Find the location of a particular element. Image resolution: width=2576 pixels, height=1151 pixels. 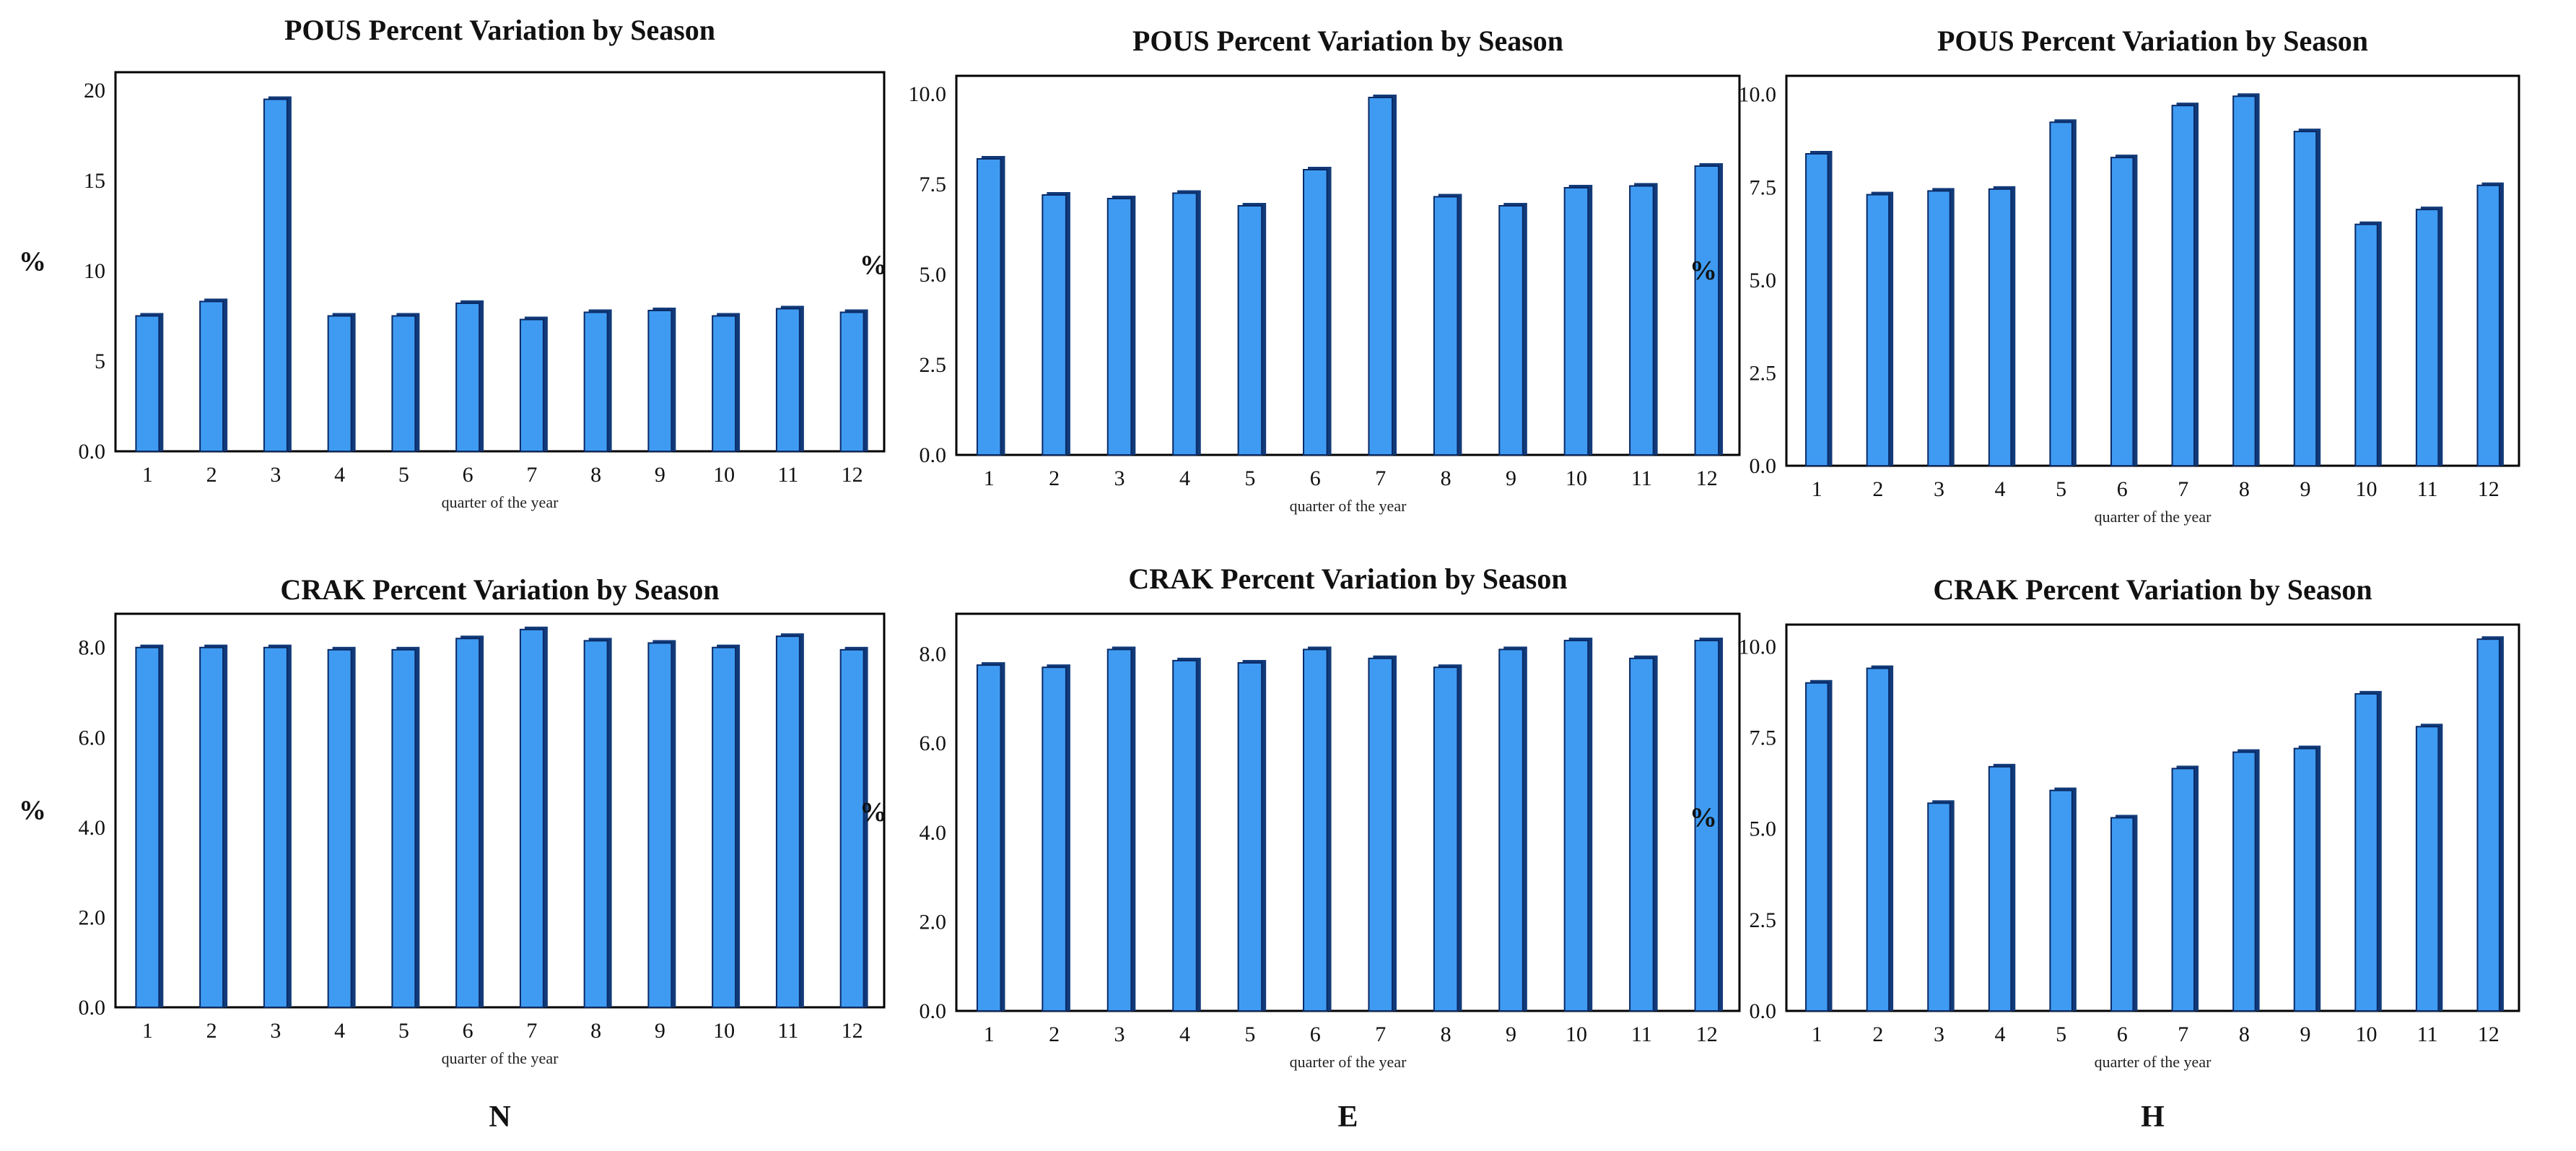

x-tick-label: 9 is located at coordinates (2305, 489).